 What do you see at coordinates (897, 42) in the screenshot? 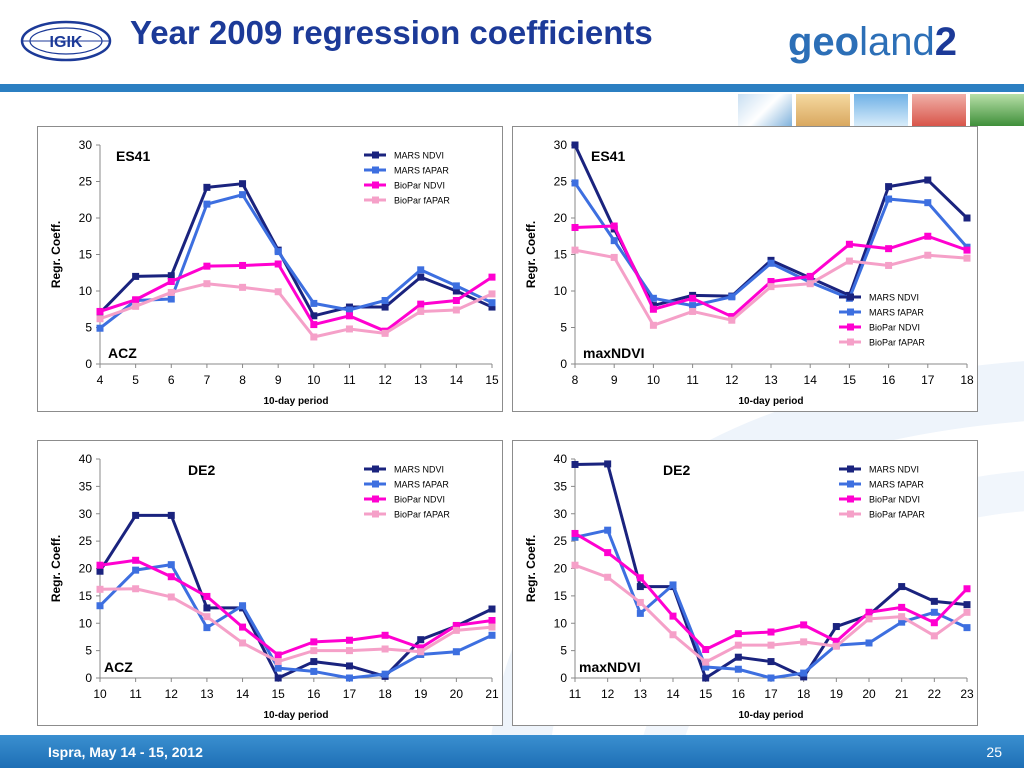
I see `logo-part-land: land` at bounding box center [897, 42].